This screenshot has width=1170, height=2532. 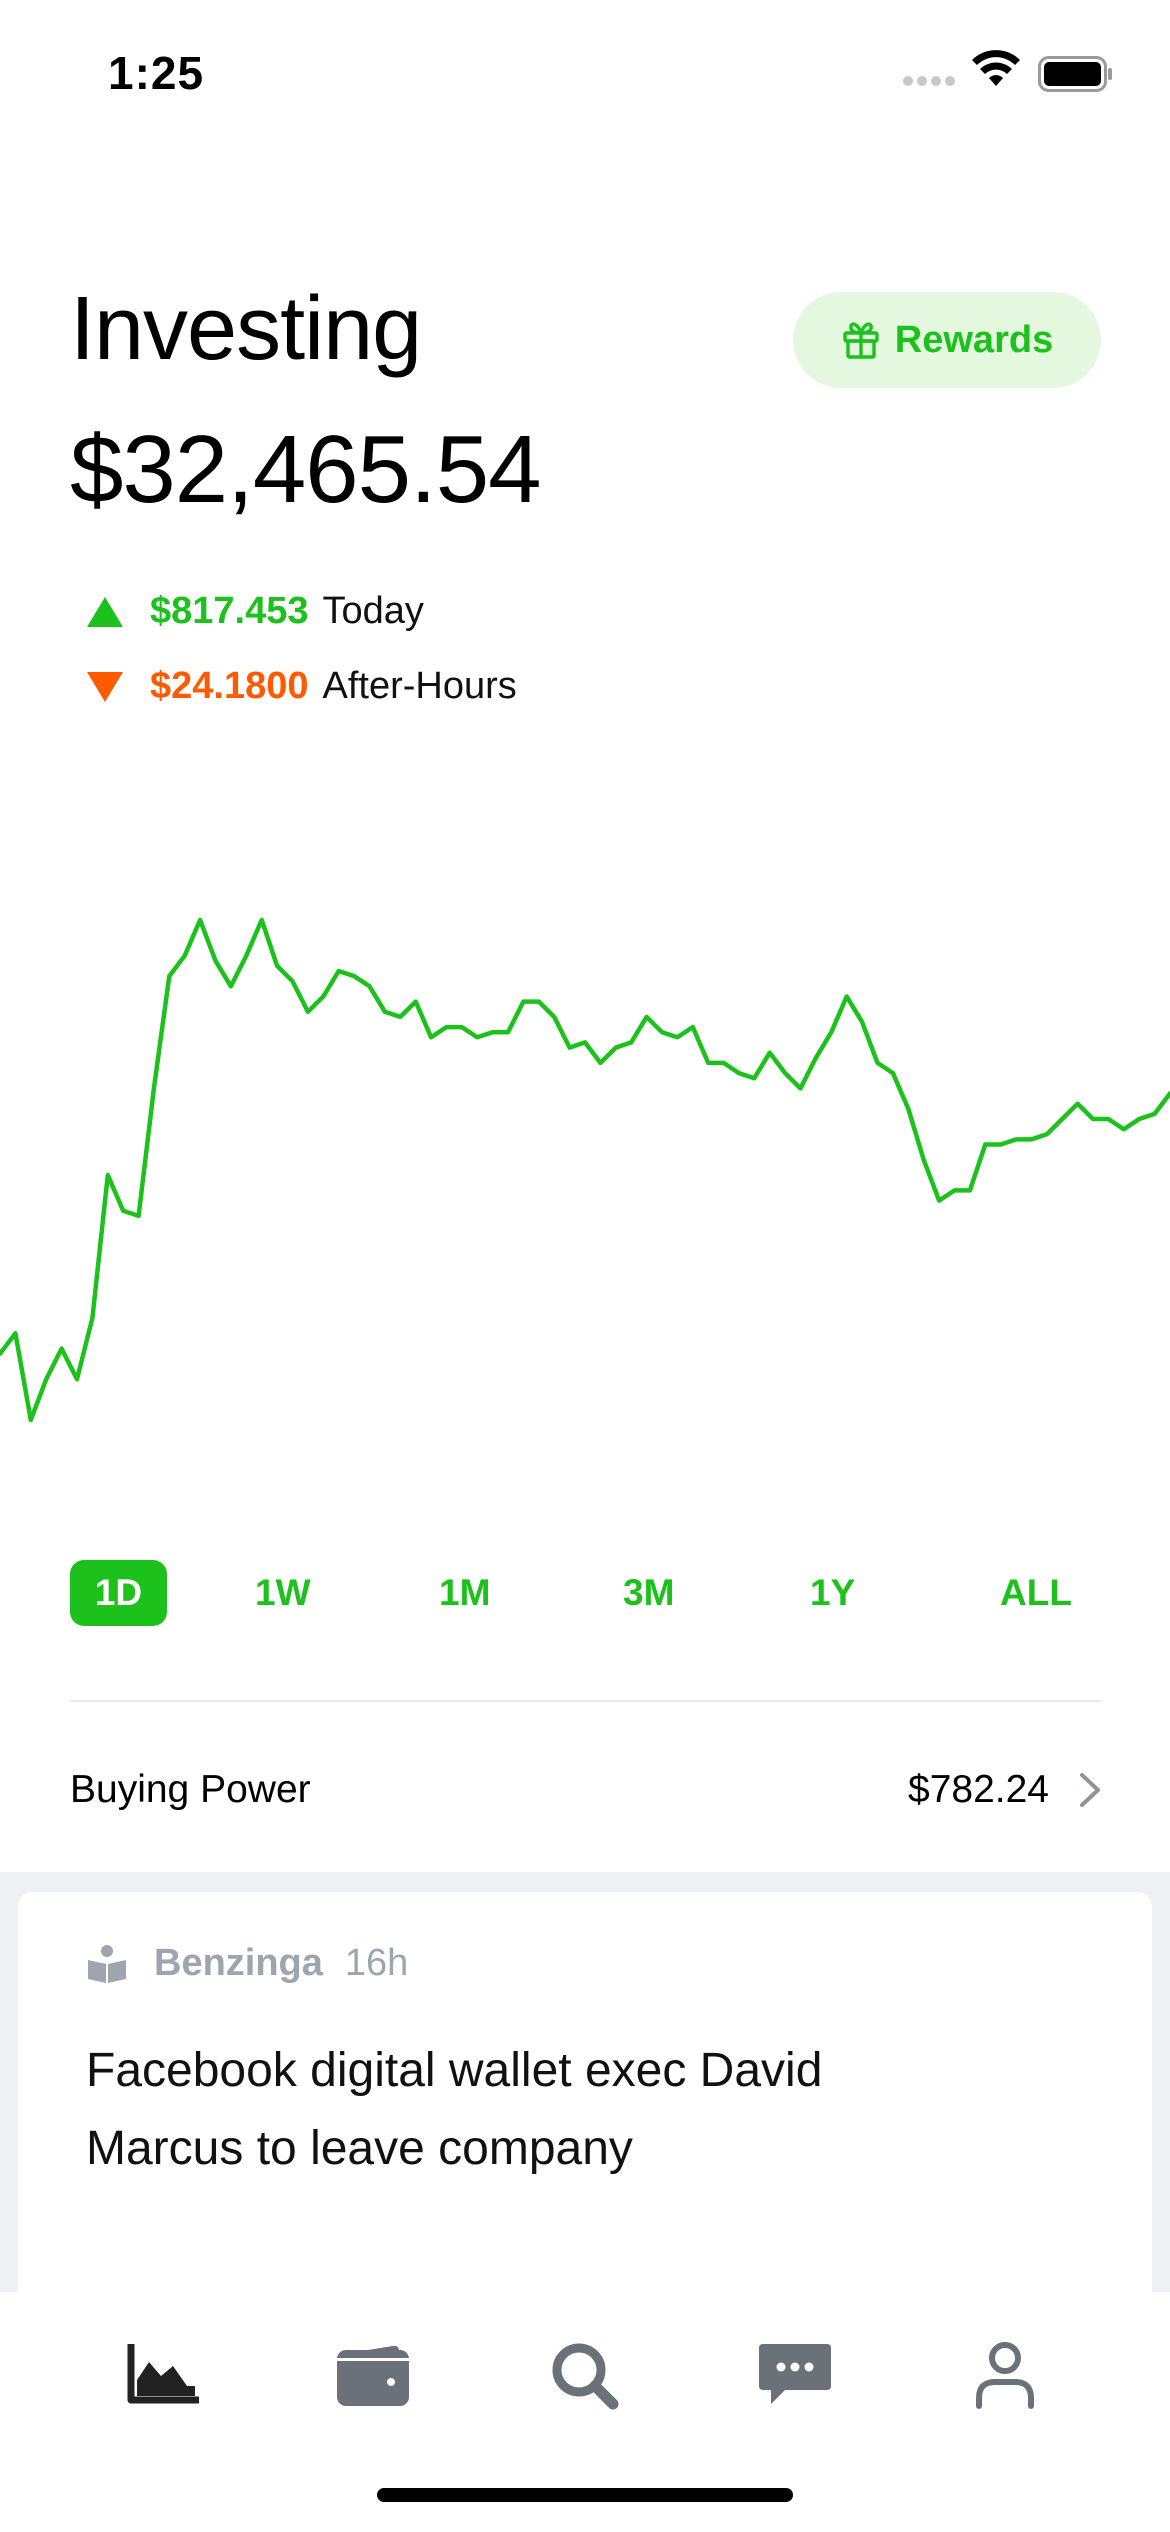 I want to click on buying-power-value: $782.24, so click(x=978, y=1789).